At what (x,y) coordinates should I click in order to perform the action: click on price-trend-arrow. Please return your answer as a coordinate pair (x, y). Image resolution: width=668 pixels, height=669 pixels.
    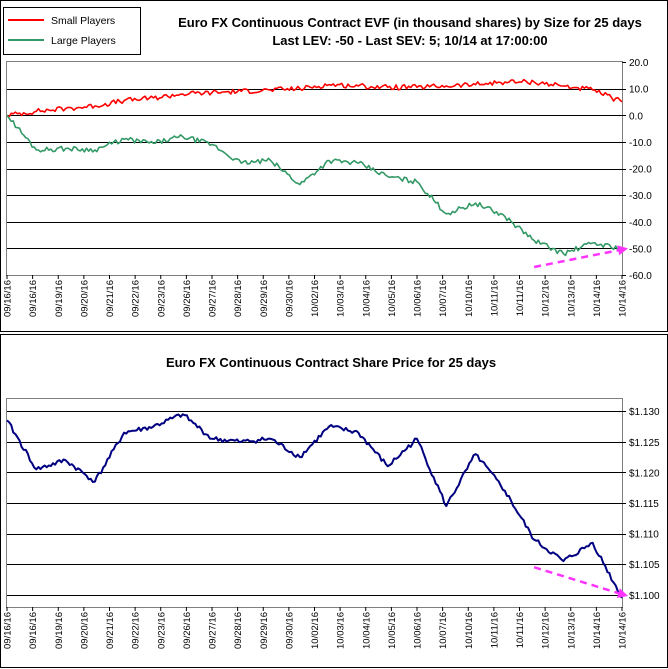
    Looking at the image, I should click on (580, 582).